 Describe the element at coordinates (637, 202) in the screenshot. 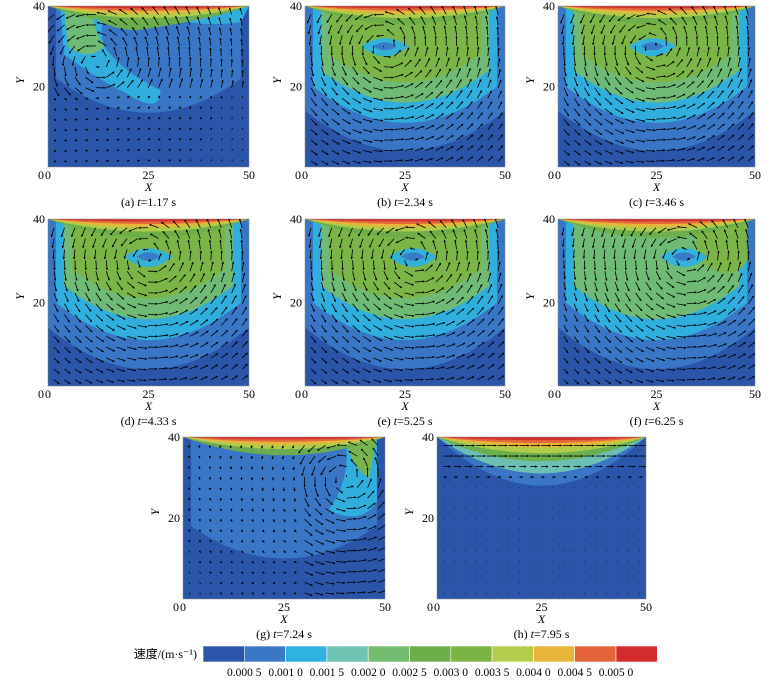

I see `caption-prefix: (c)` at that location.